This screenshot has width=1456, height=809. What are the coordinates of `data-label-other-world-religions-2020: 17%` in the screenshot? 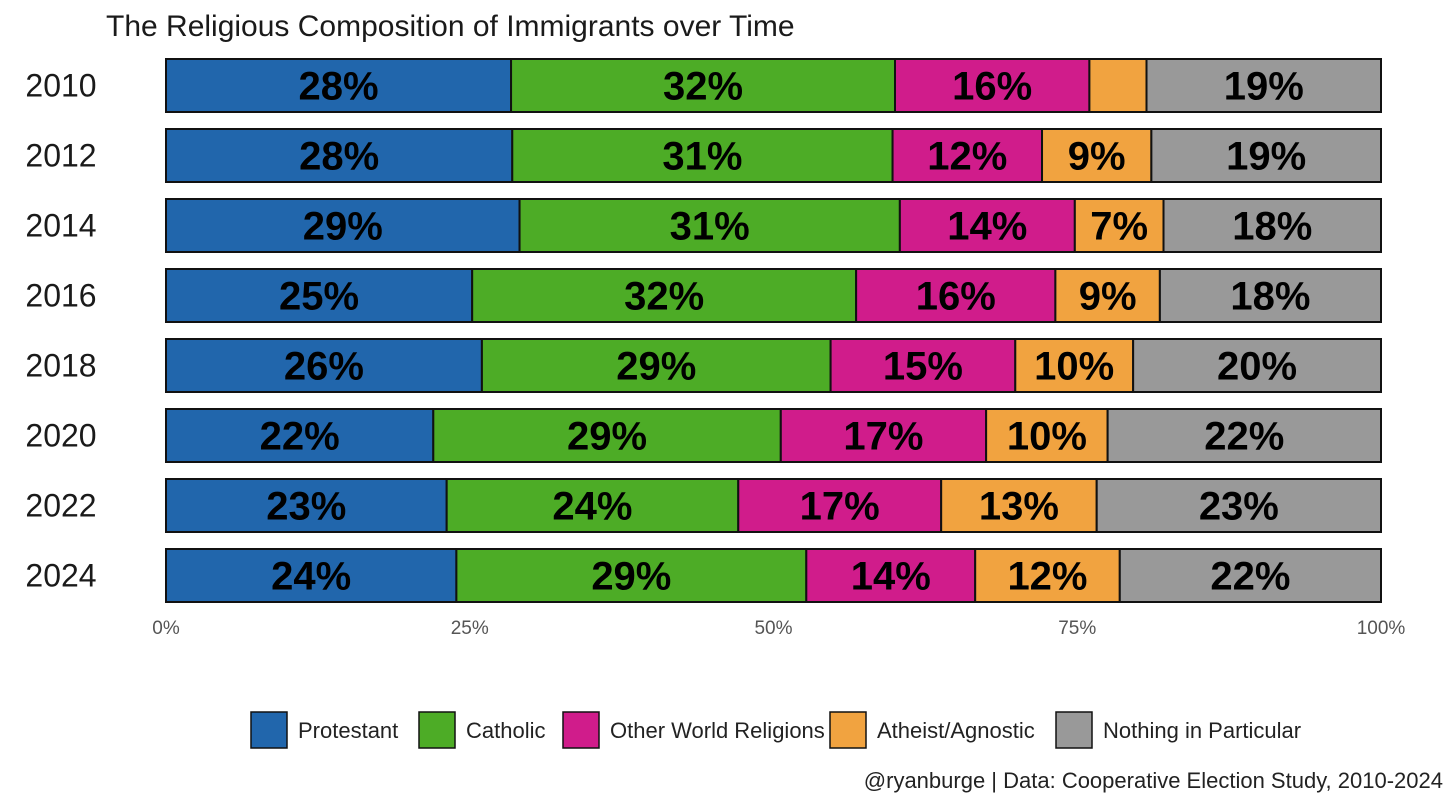 It's located at (883, 437).